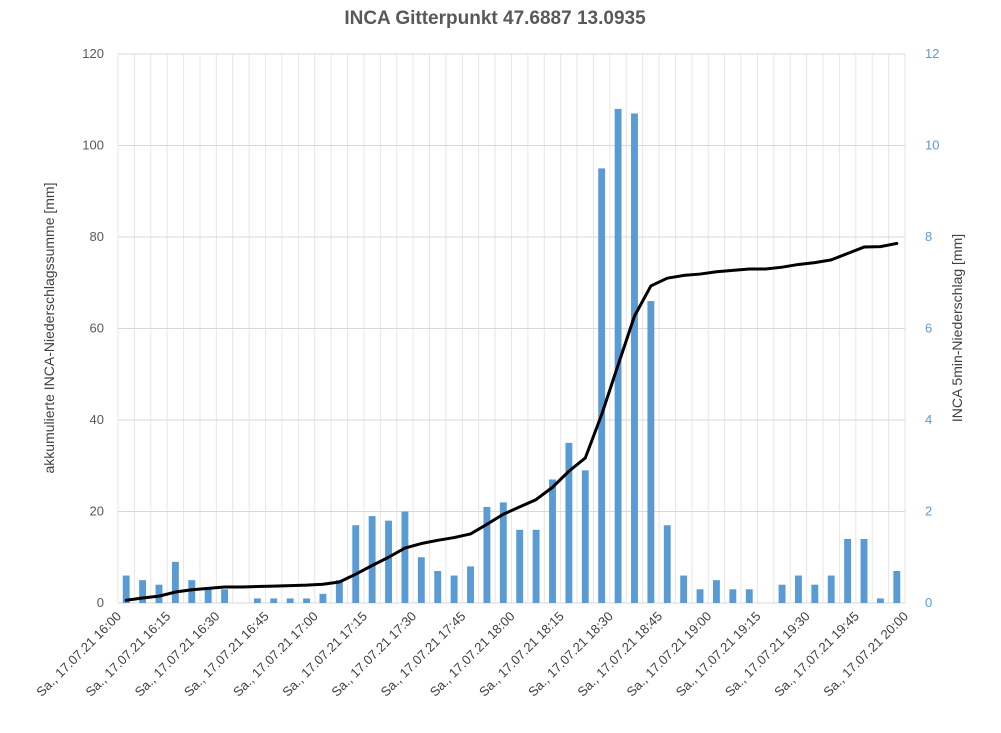 The image size is (1001, 733). I want to click on x-tick-label: Sa., 17.07.21 20:00, so click(865, 654).